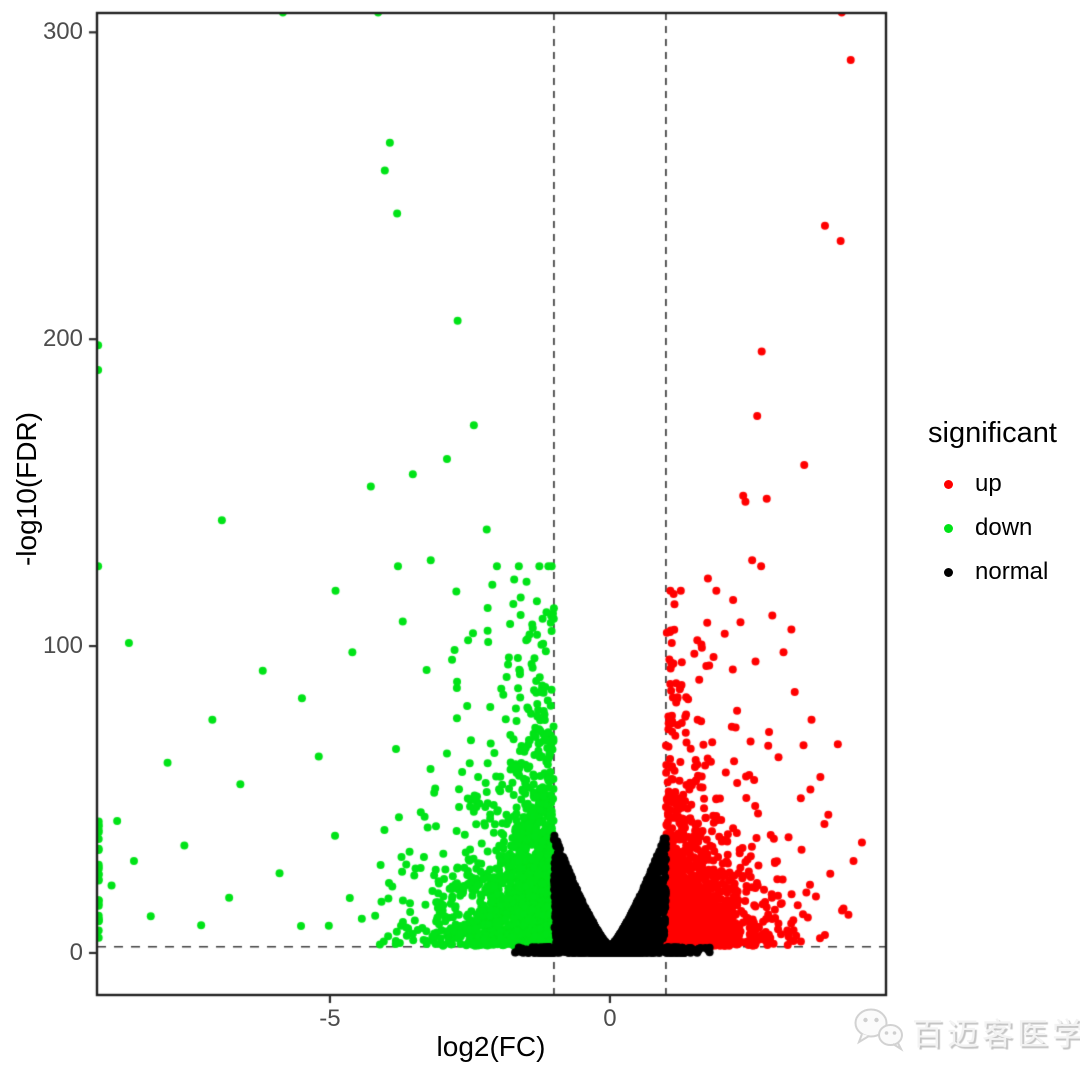  I want to click on y-tick-label: 0, so click(76, 952).